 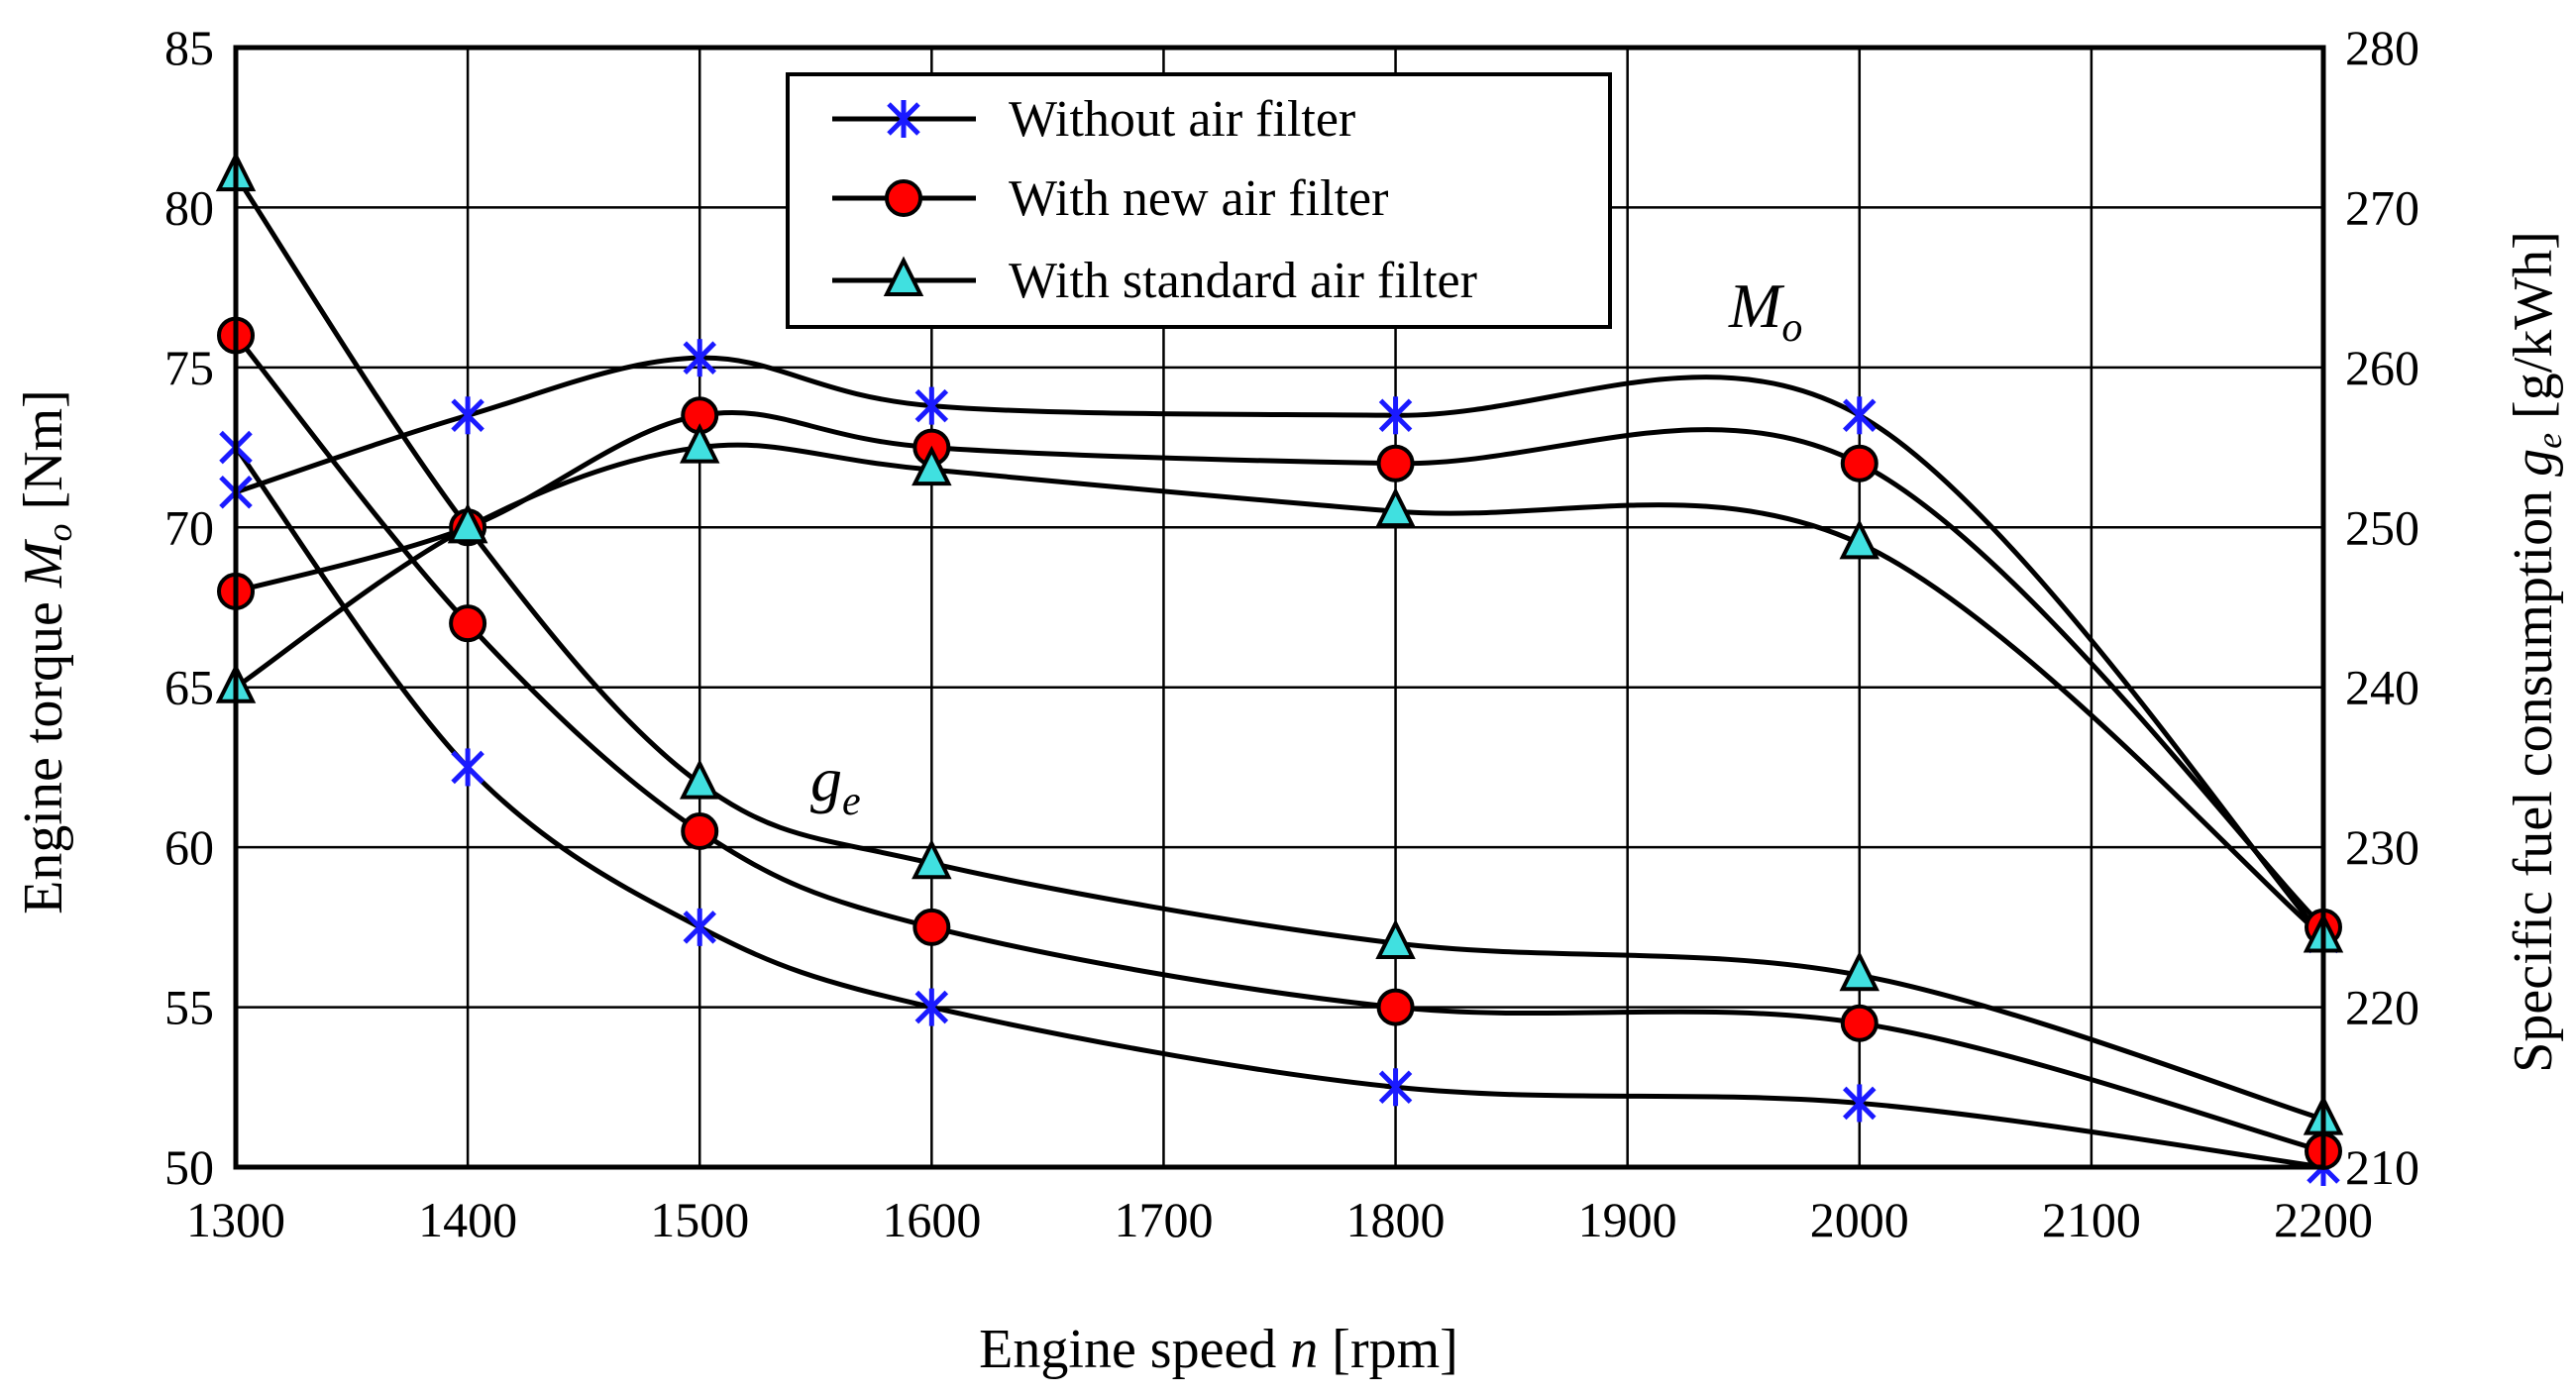 What do you see at coordinates (2382, 847) in the screenshot?
I see `right-tick-label: 230` at bounding box center [2382, 847].